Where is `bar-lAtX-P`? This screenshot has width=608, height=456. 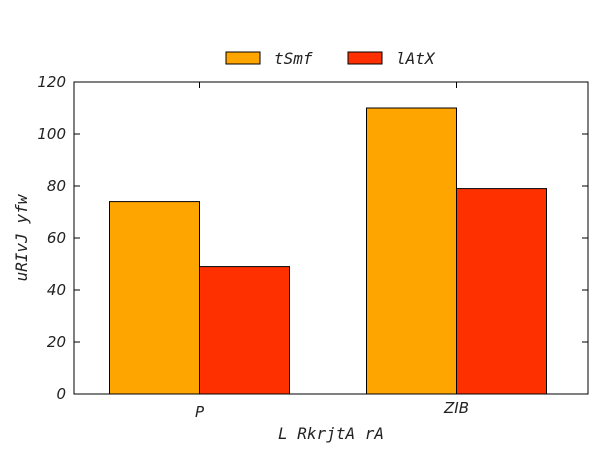 bar-lAtX-P is located at coordinates (244, 330).